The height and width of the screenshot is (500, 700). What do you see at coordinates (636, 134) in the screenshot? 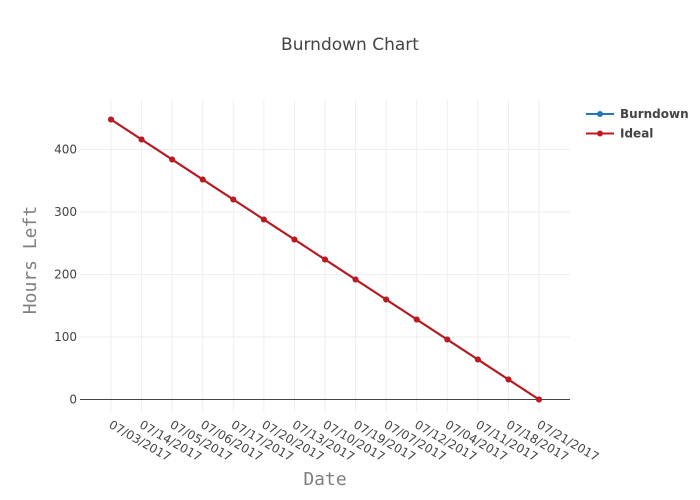
I see `legend-label: Ideal` at bounding box center [636, 134].